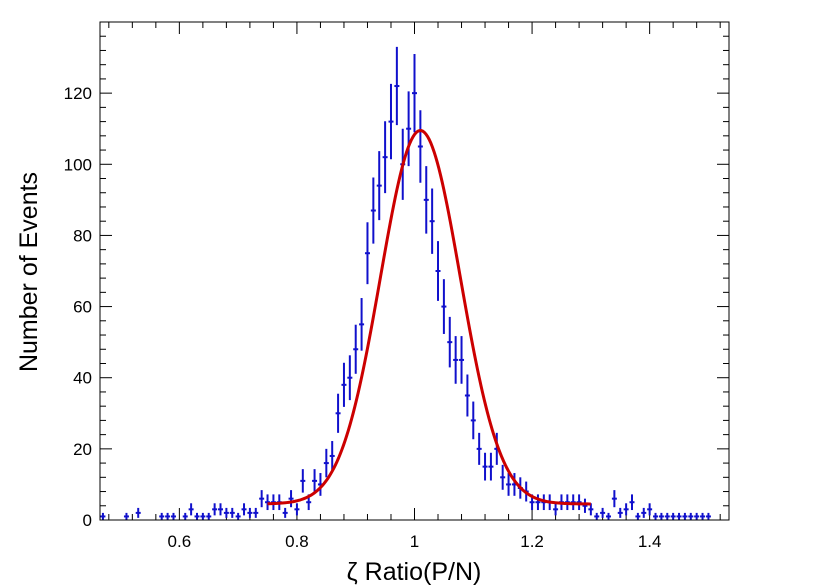 The width and height of the screenshot is (830, 587). Describe the element at coordinates (29, 272) in the screenshot. I see `y-axis-label: Number of Events` at that location.